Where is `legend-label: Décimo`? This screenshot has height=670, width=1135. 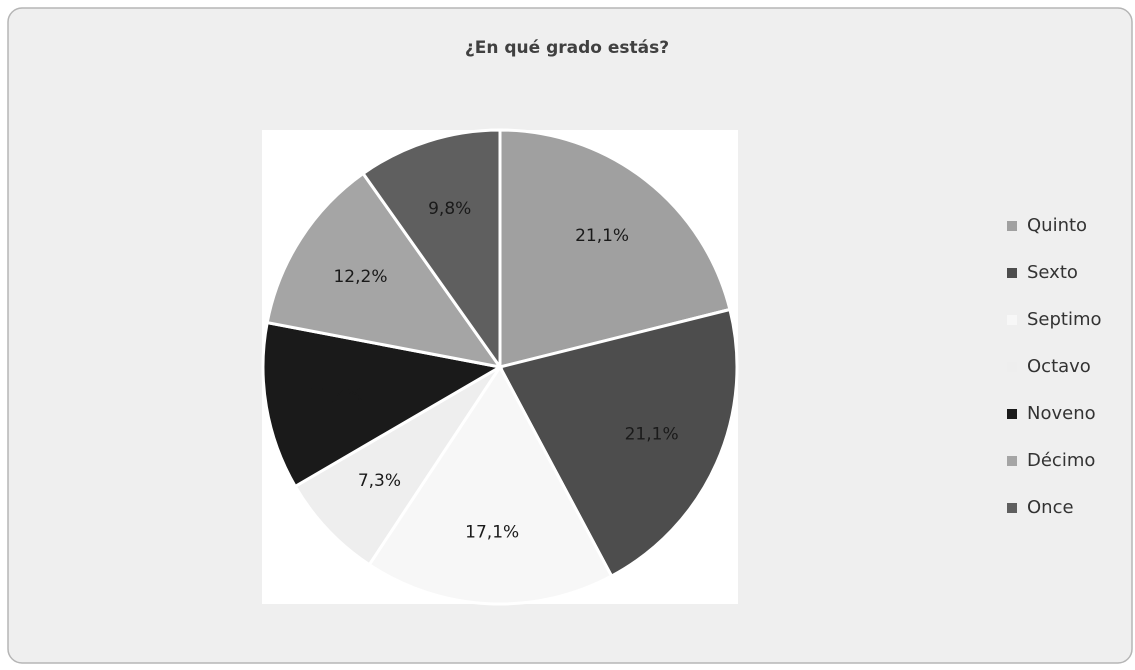
legend-label: Décimo is located at coordinates (1061, 460).